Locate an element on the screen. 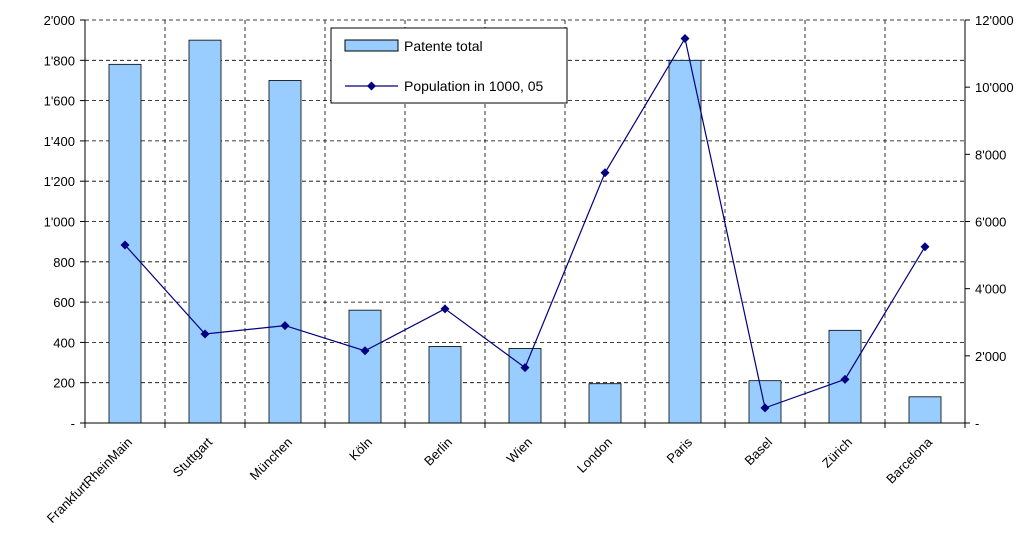 Image resolution: width=1033 pixels, height=548 pixels. category-label: München is located at coordinates (271, 459).